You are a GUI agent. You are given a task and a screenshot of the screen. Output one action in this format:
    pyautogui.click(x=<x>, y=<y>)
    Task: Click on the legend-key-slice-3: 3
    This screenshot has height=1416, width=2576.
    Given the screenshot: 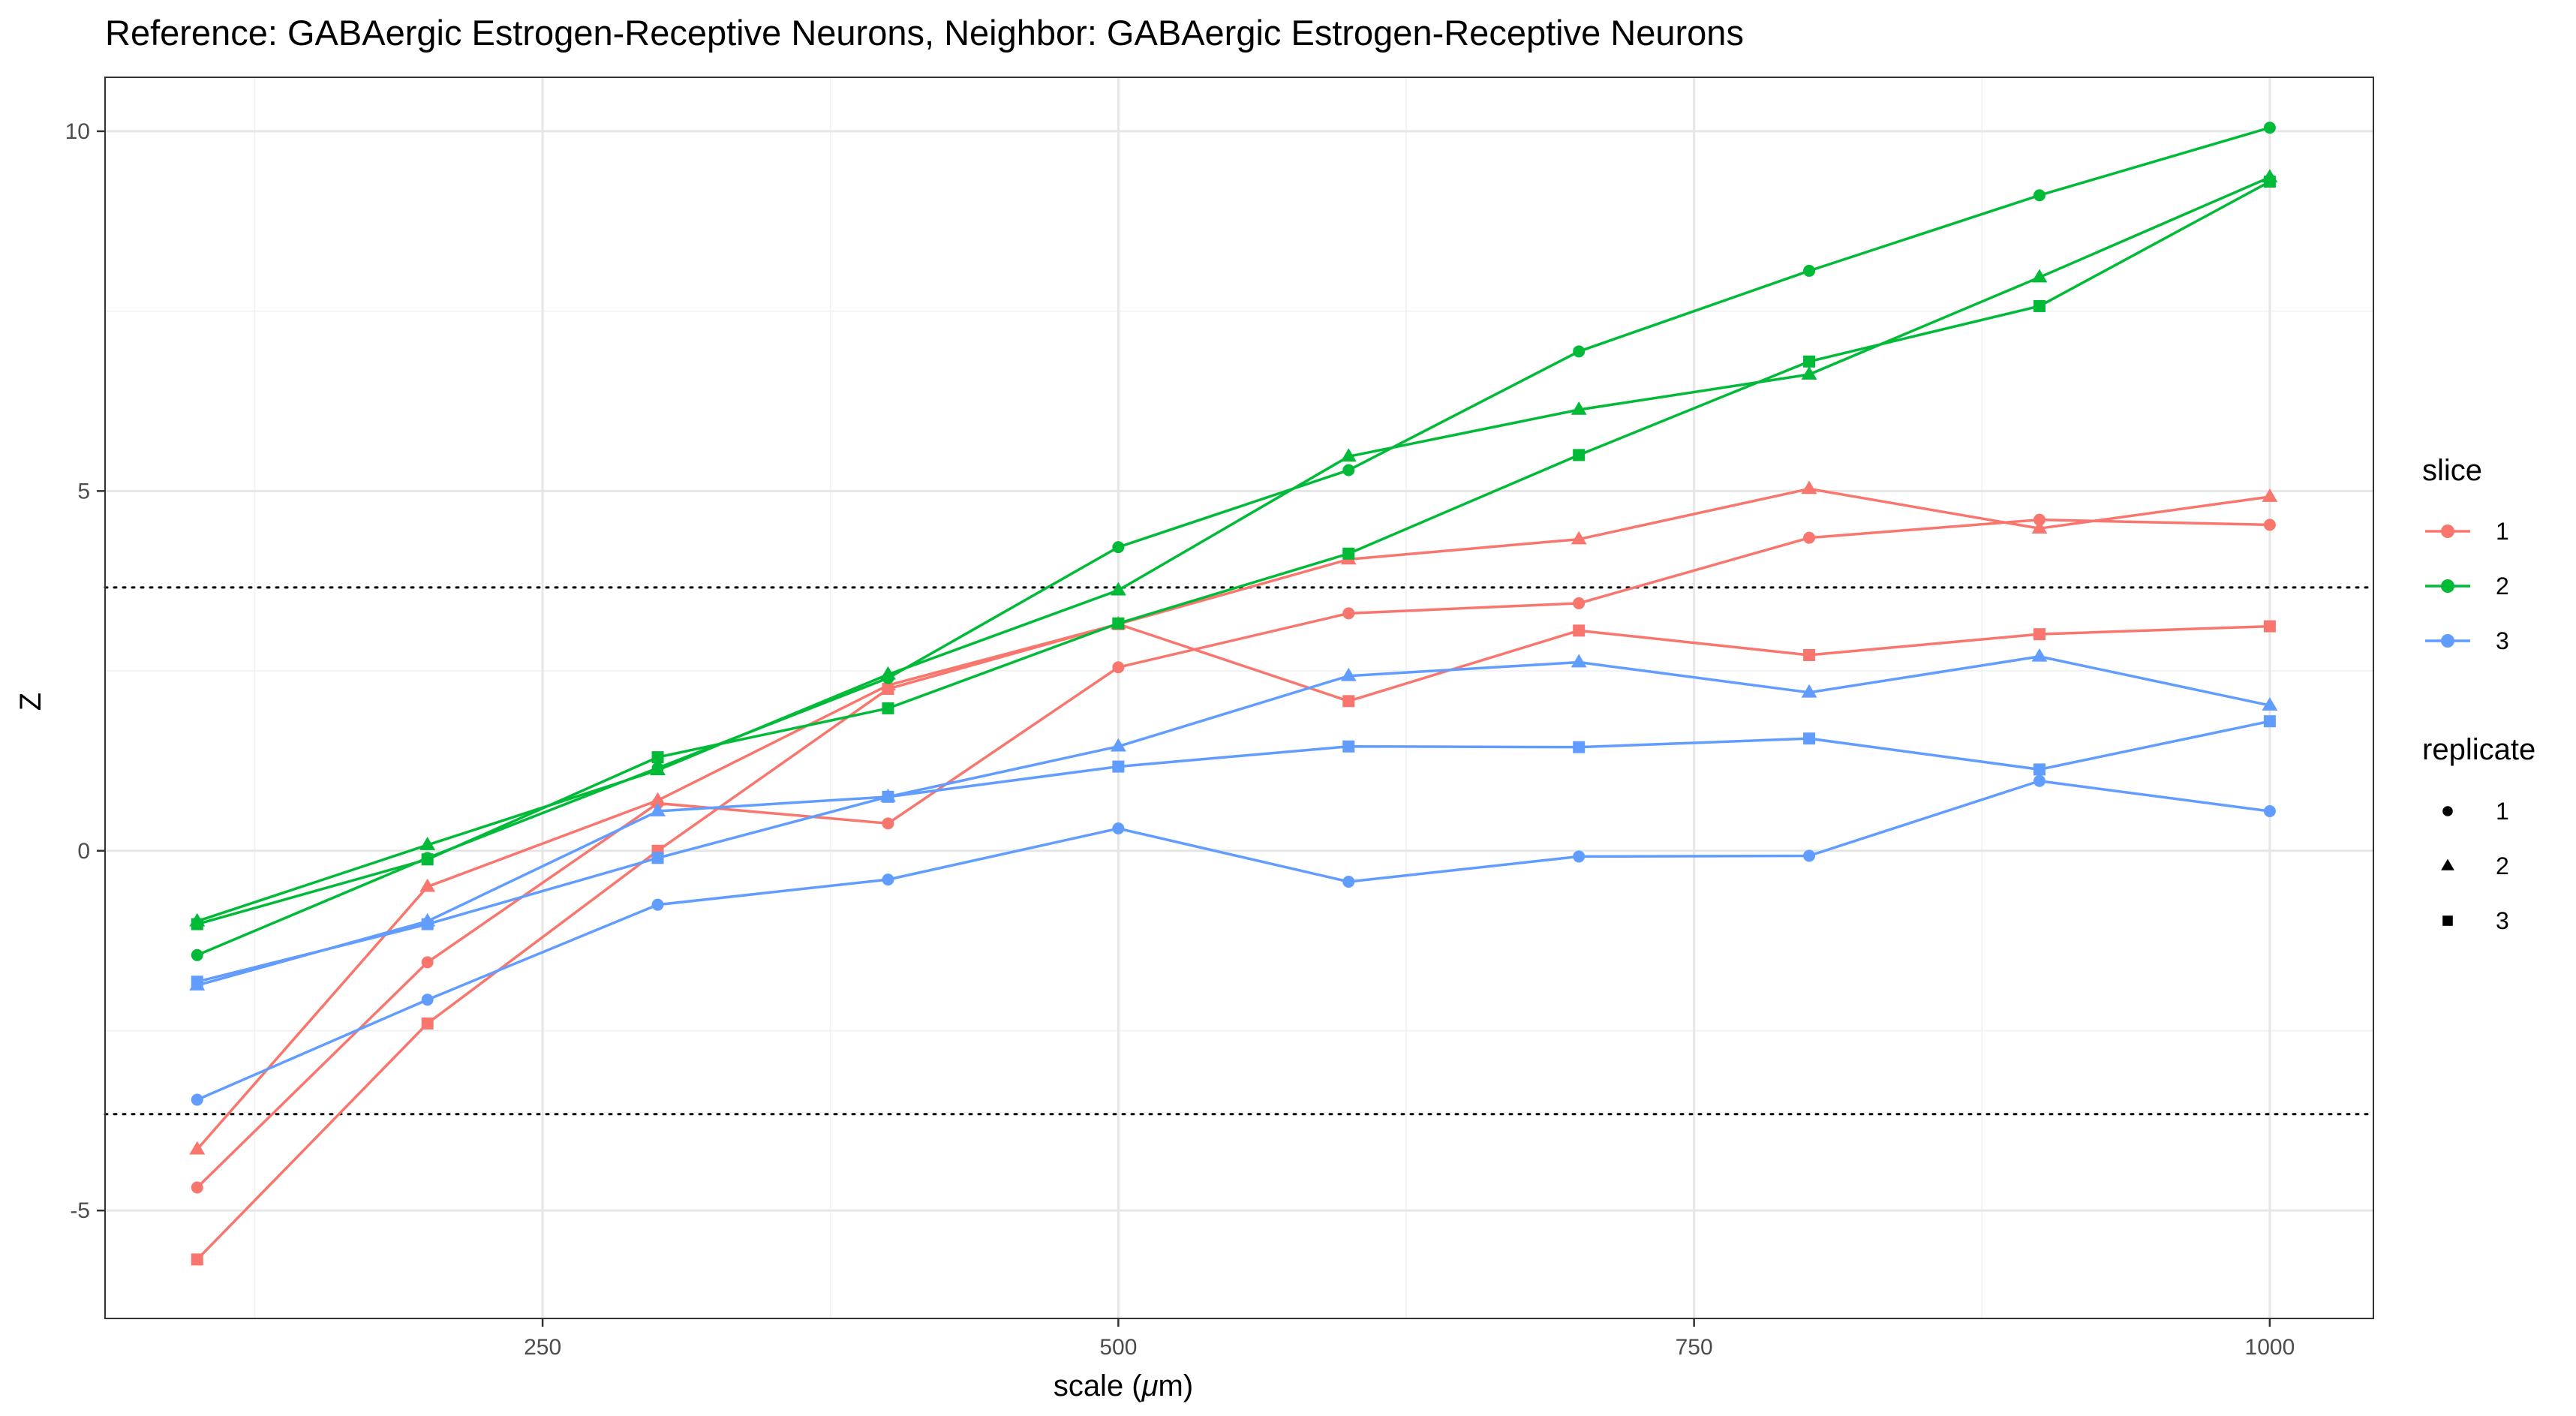 What is the action you would take?
    pyautogui.click(x=2467, y=640)
    